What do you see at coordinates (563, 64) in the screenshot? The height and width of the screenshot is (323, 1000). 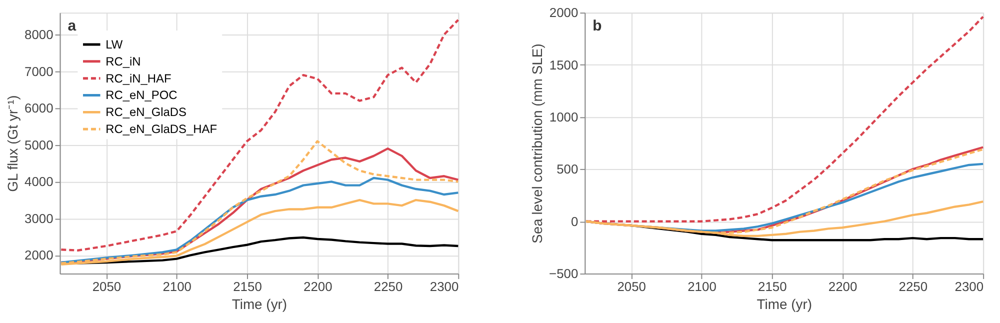 I see `y-tick-label: 1500` at bounding box center [563, 64].